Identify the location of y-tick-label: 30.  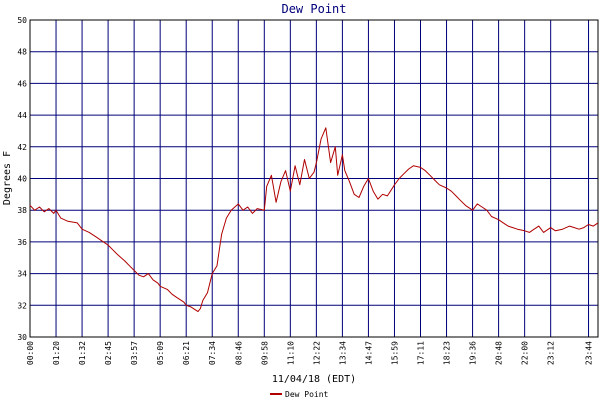
(22, 337).